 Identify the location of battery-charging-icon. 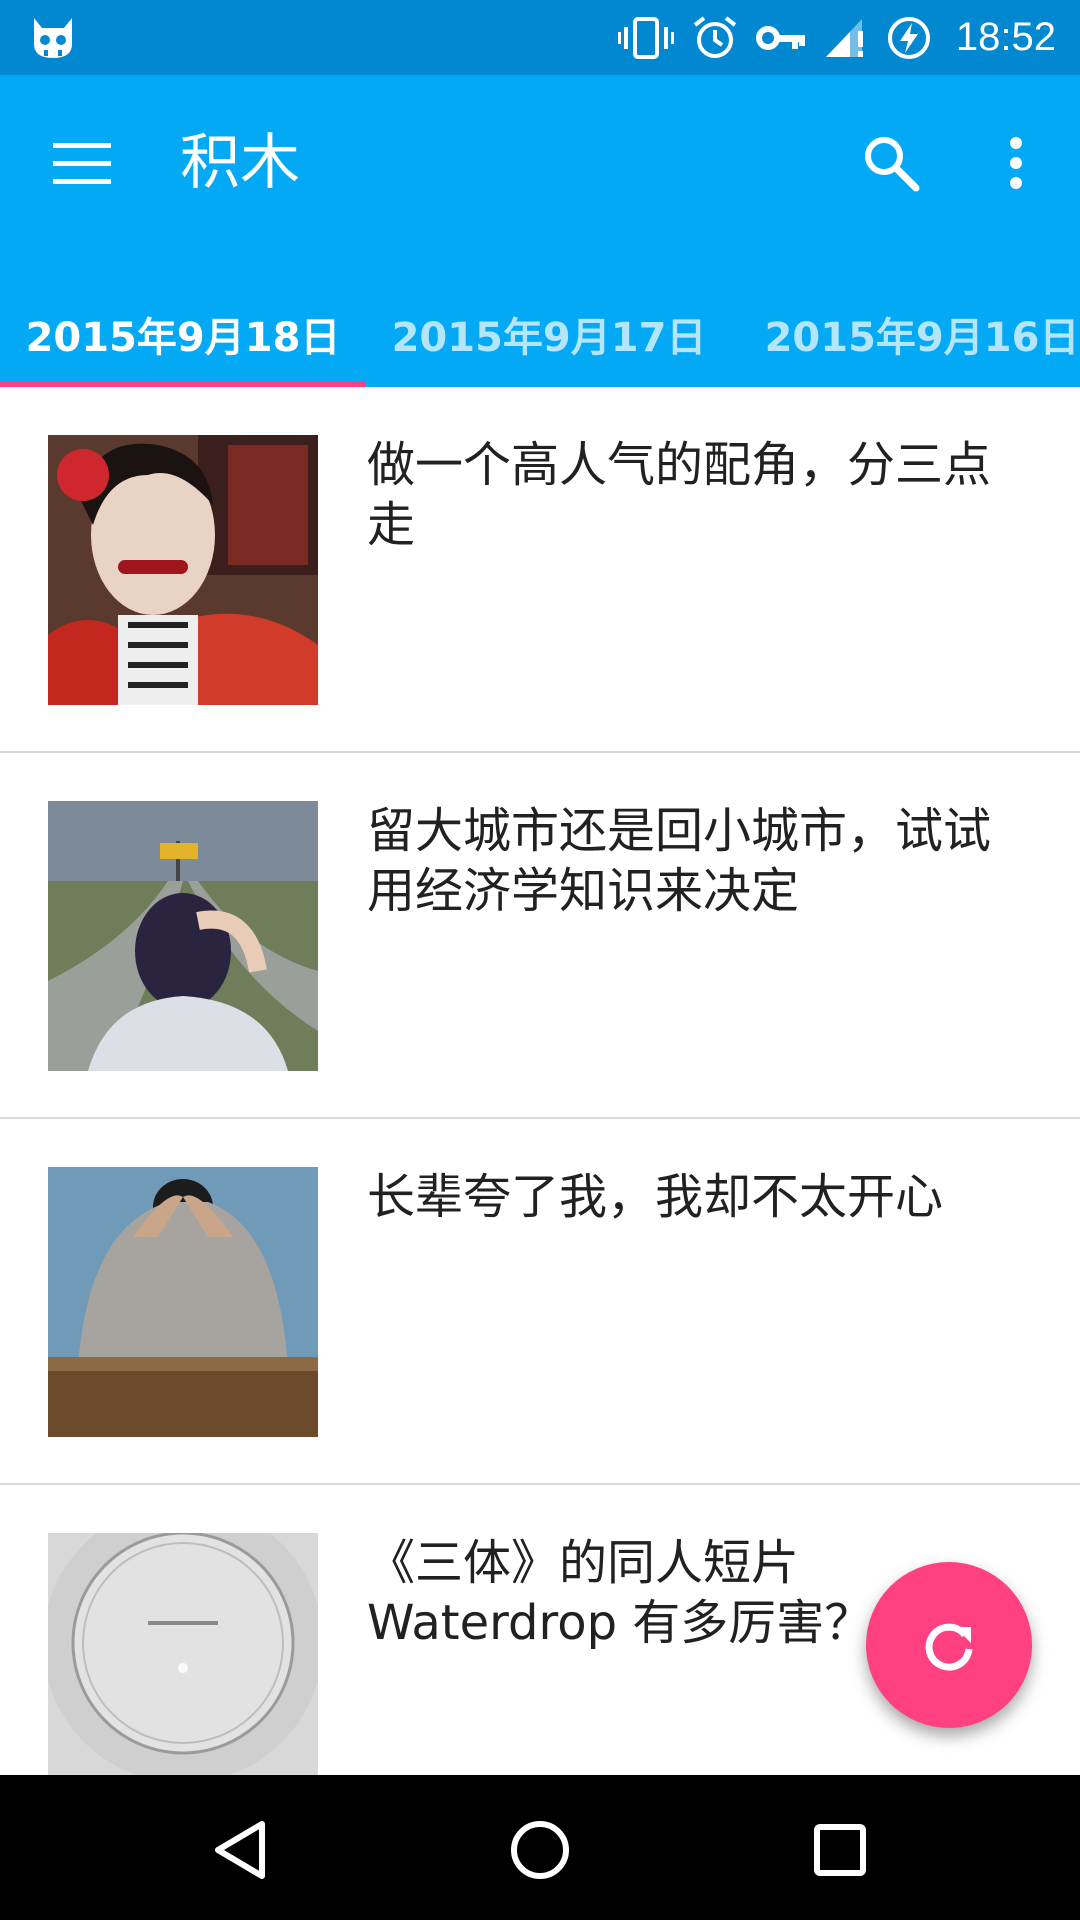
(908, 37).